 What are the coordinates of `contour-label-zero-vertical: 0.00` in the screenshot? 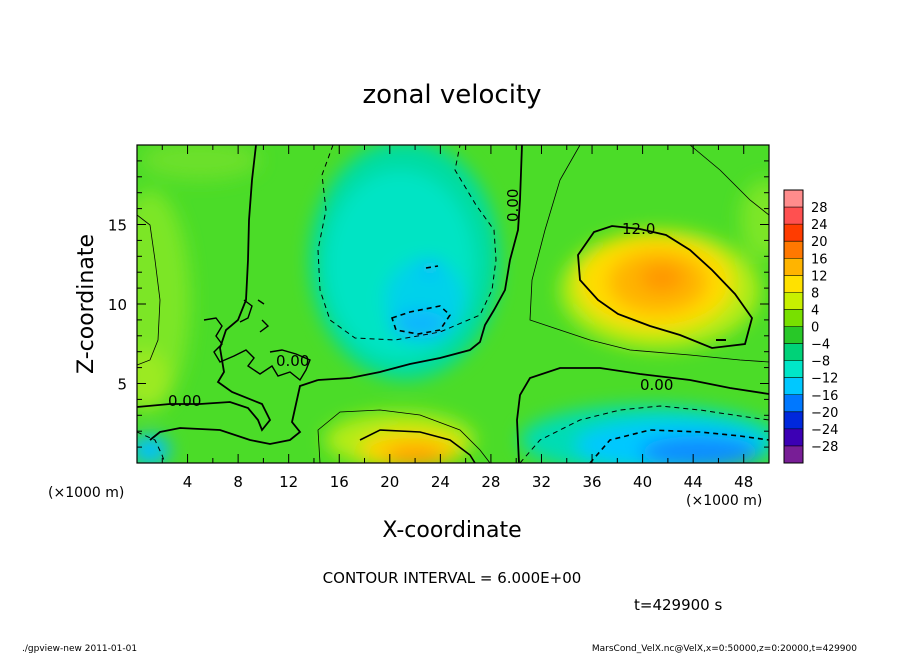 It's located at (513, 205).